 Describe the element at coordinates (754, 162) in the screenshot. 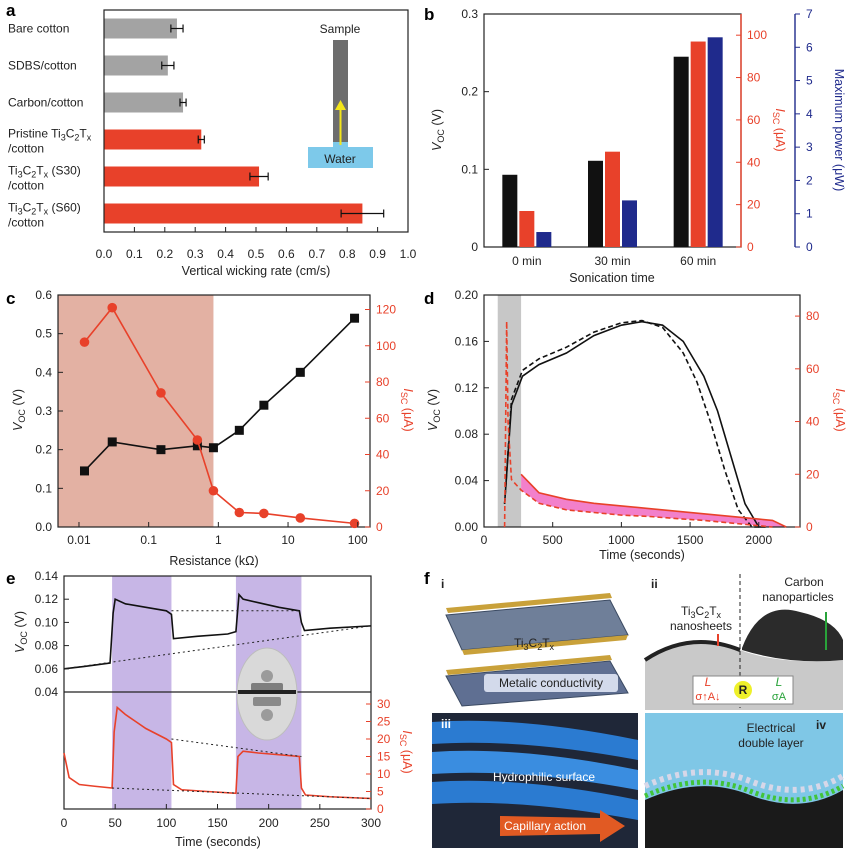

I see `b-isc-tick-label: 40` at that location.